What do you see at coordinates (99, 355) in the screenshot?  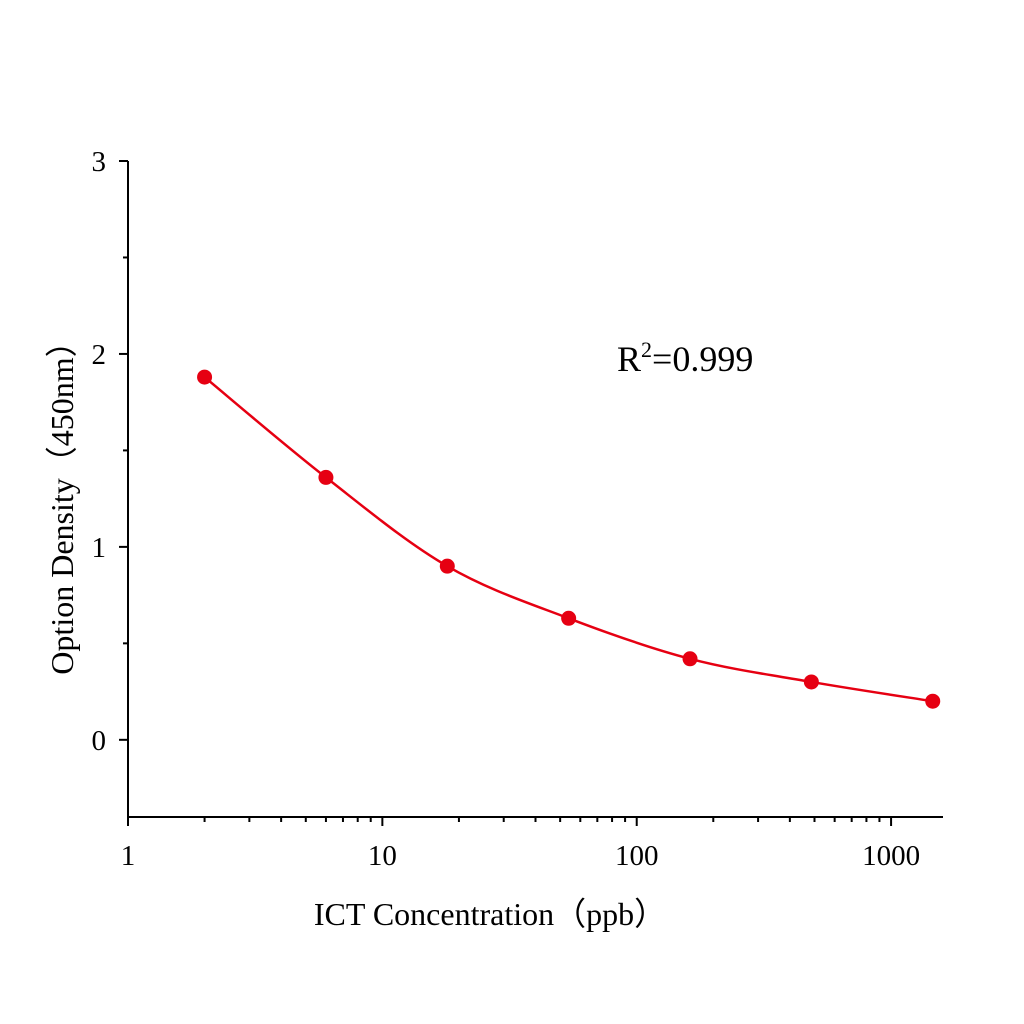 I see `y-tick-label: 2` at bounding box center [99, 355].